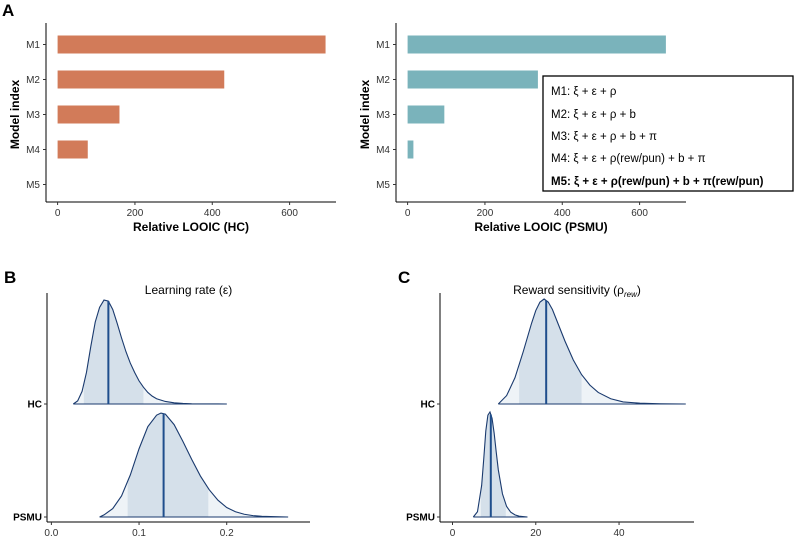 This screenshot has width=796, height=540. What do you see at coordinates (10, 277) in the screenshot?
I see `panel-label-b: B` at bounding box center [10, 277].